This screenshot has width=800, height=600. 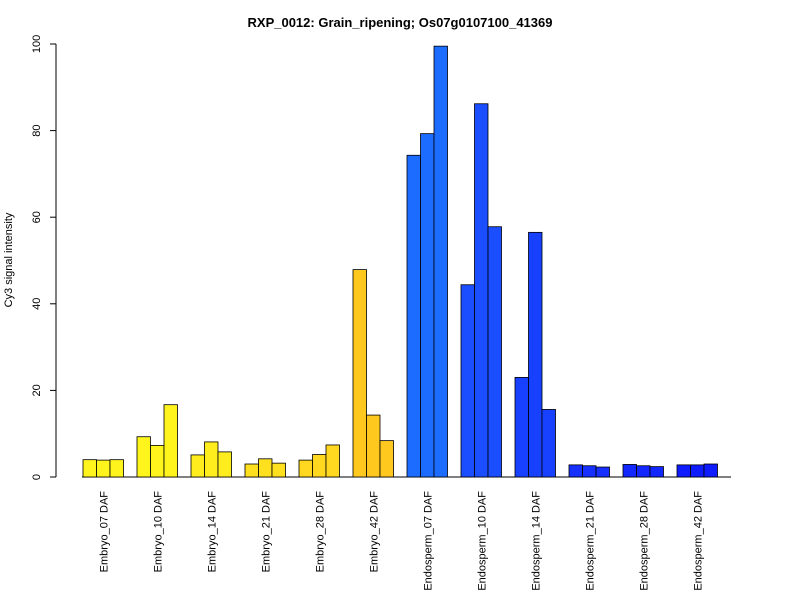 I want to click on y-tick-label: 20, so click(x=37, y=390).